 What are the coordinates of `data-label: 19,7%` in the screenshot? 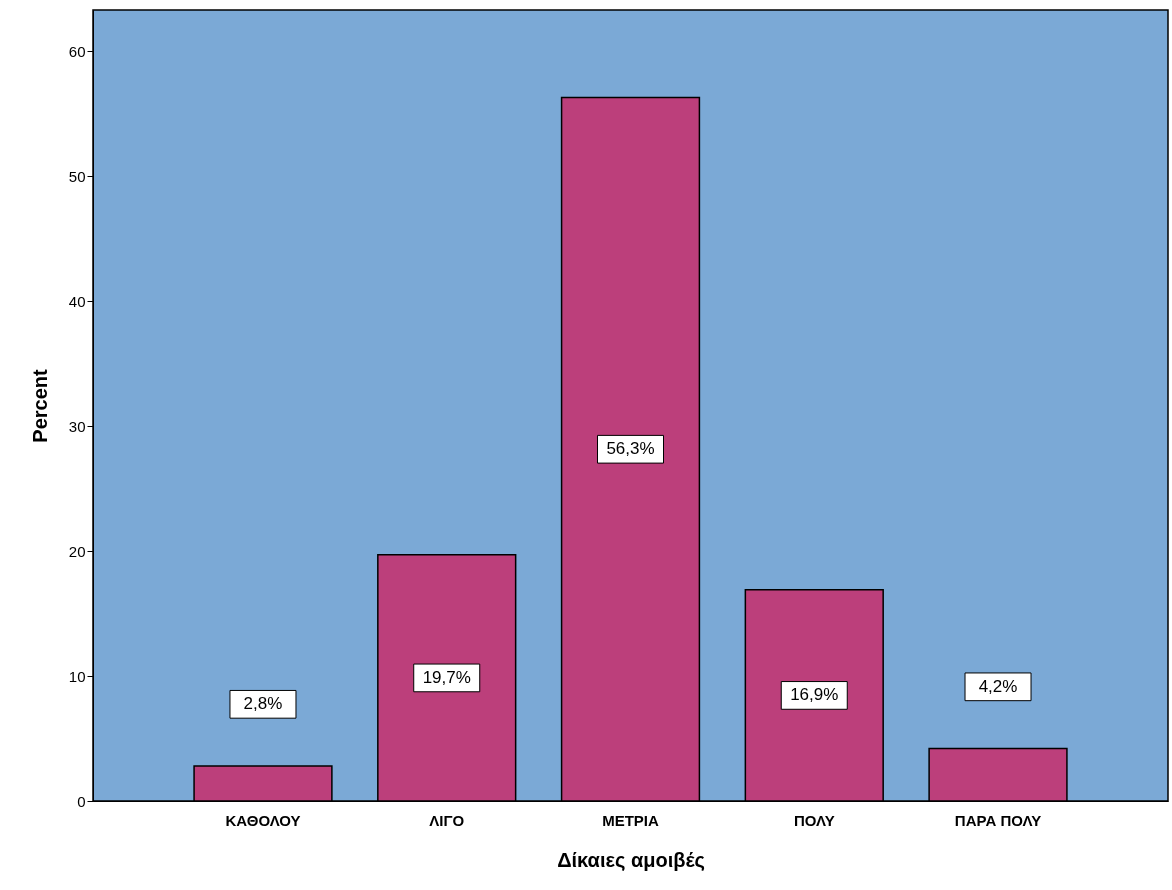 It's located at (446, 677).